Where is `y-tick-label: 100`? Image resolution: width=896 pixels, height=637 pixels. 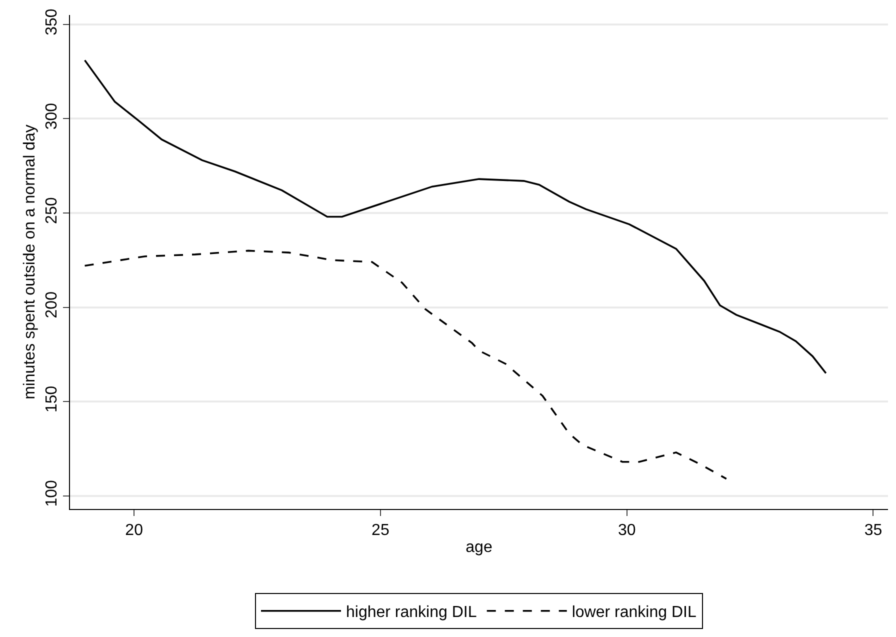 y-tick-label: 100 is located at coordinates (52, 493).